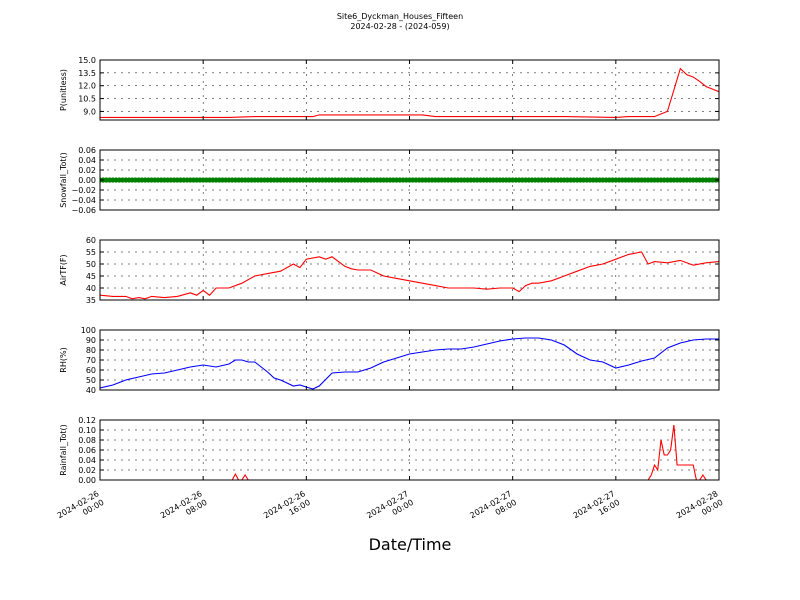 The width and height of the screenshot is (800, 600). Describe the element at coordinates (87, 440) in the screenshot. I see `y-tick-label: 0.08` at that location.